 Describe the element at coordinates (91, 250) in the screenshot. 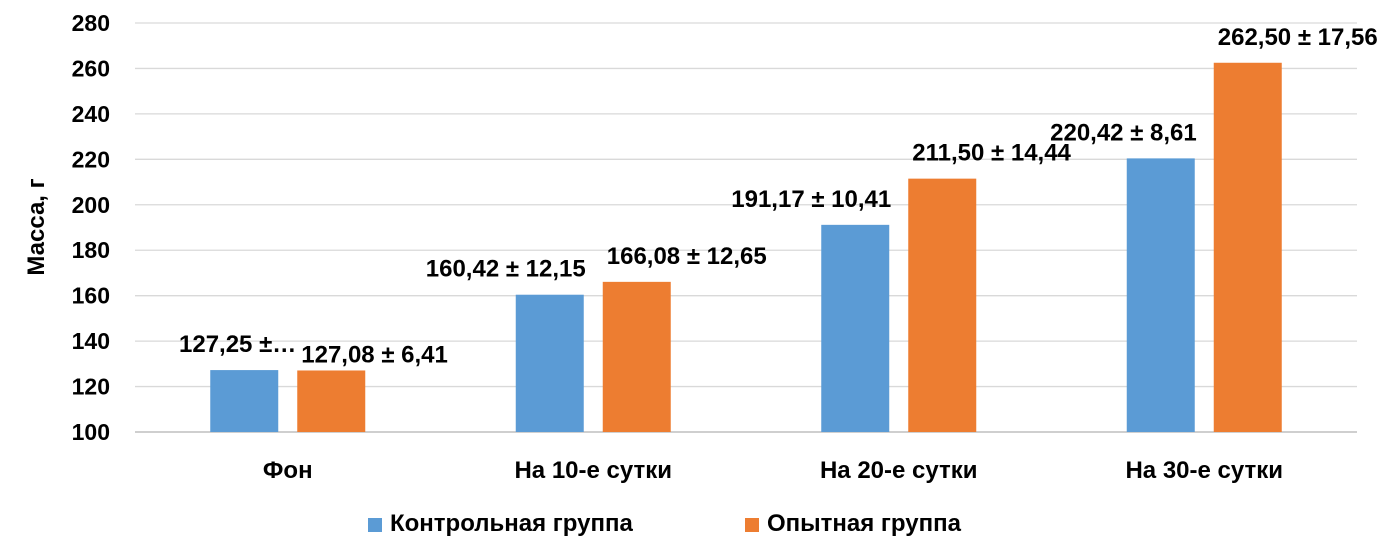

I see `y-tick-label: 180` at that location.